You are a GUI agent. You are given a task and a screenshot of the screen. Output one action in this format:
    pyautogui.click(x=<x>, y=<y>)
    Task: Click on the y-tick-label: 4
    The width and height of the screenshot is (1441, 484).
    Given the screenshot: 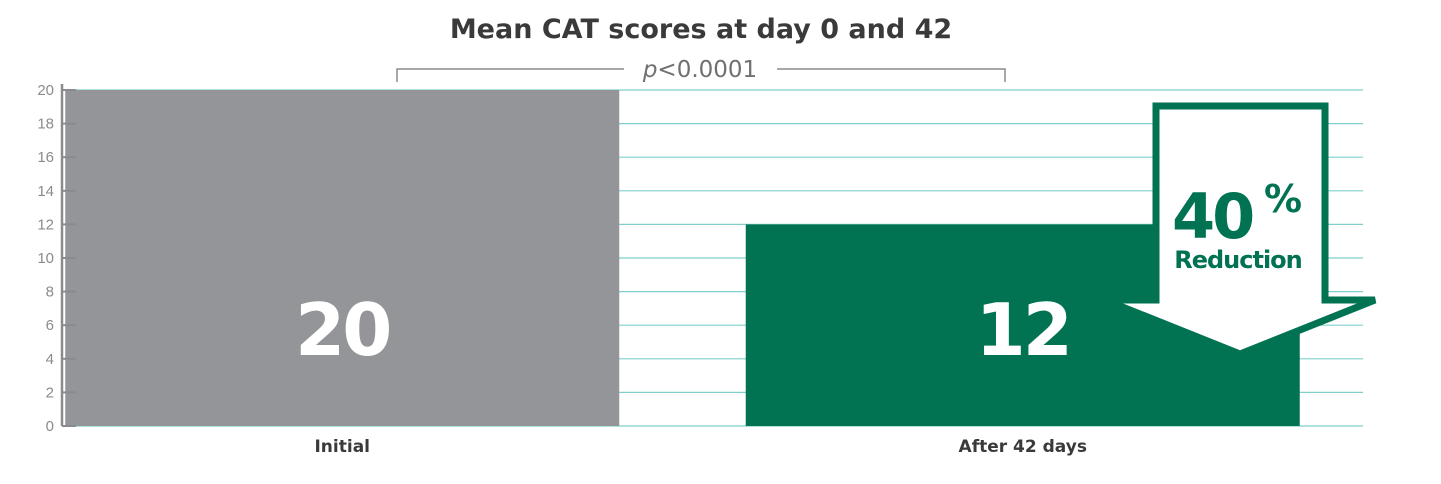 What is the action you would take?
    pyautogui.click(x=50, y=359)
    